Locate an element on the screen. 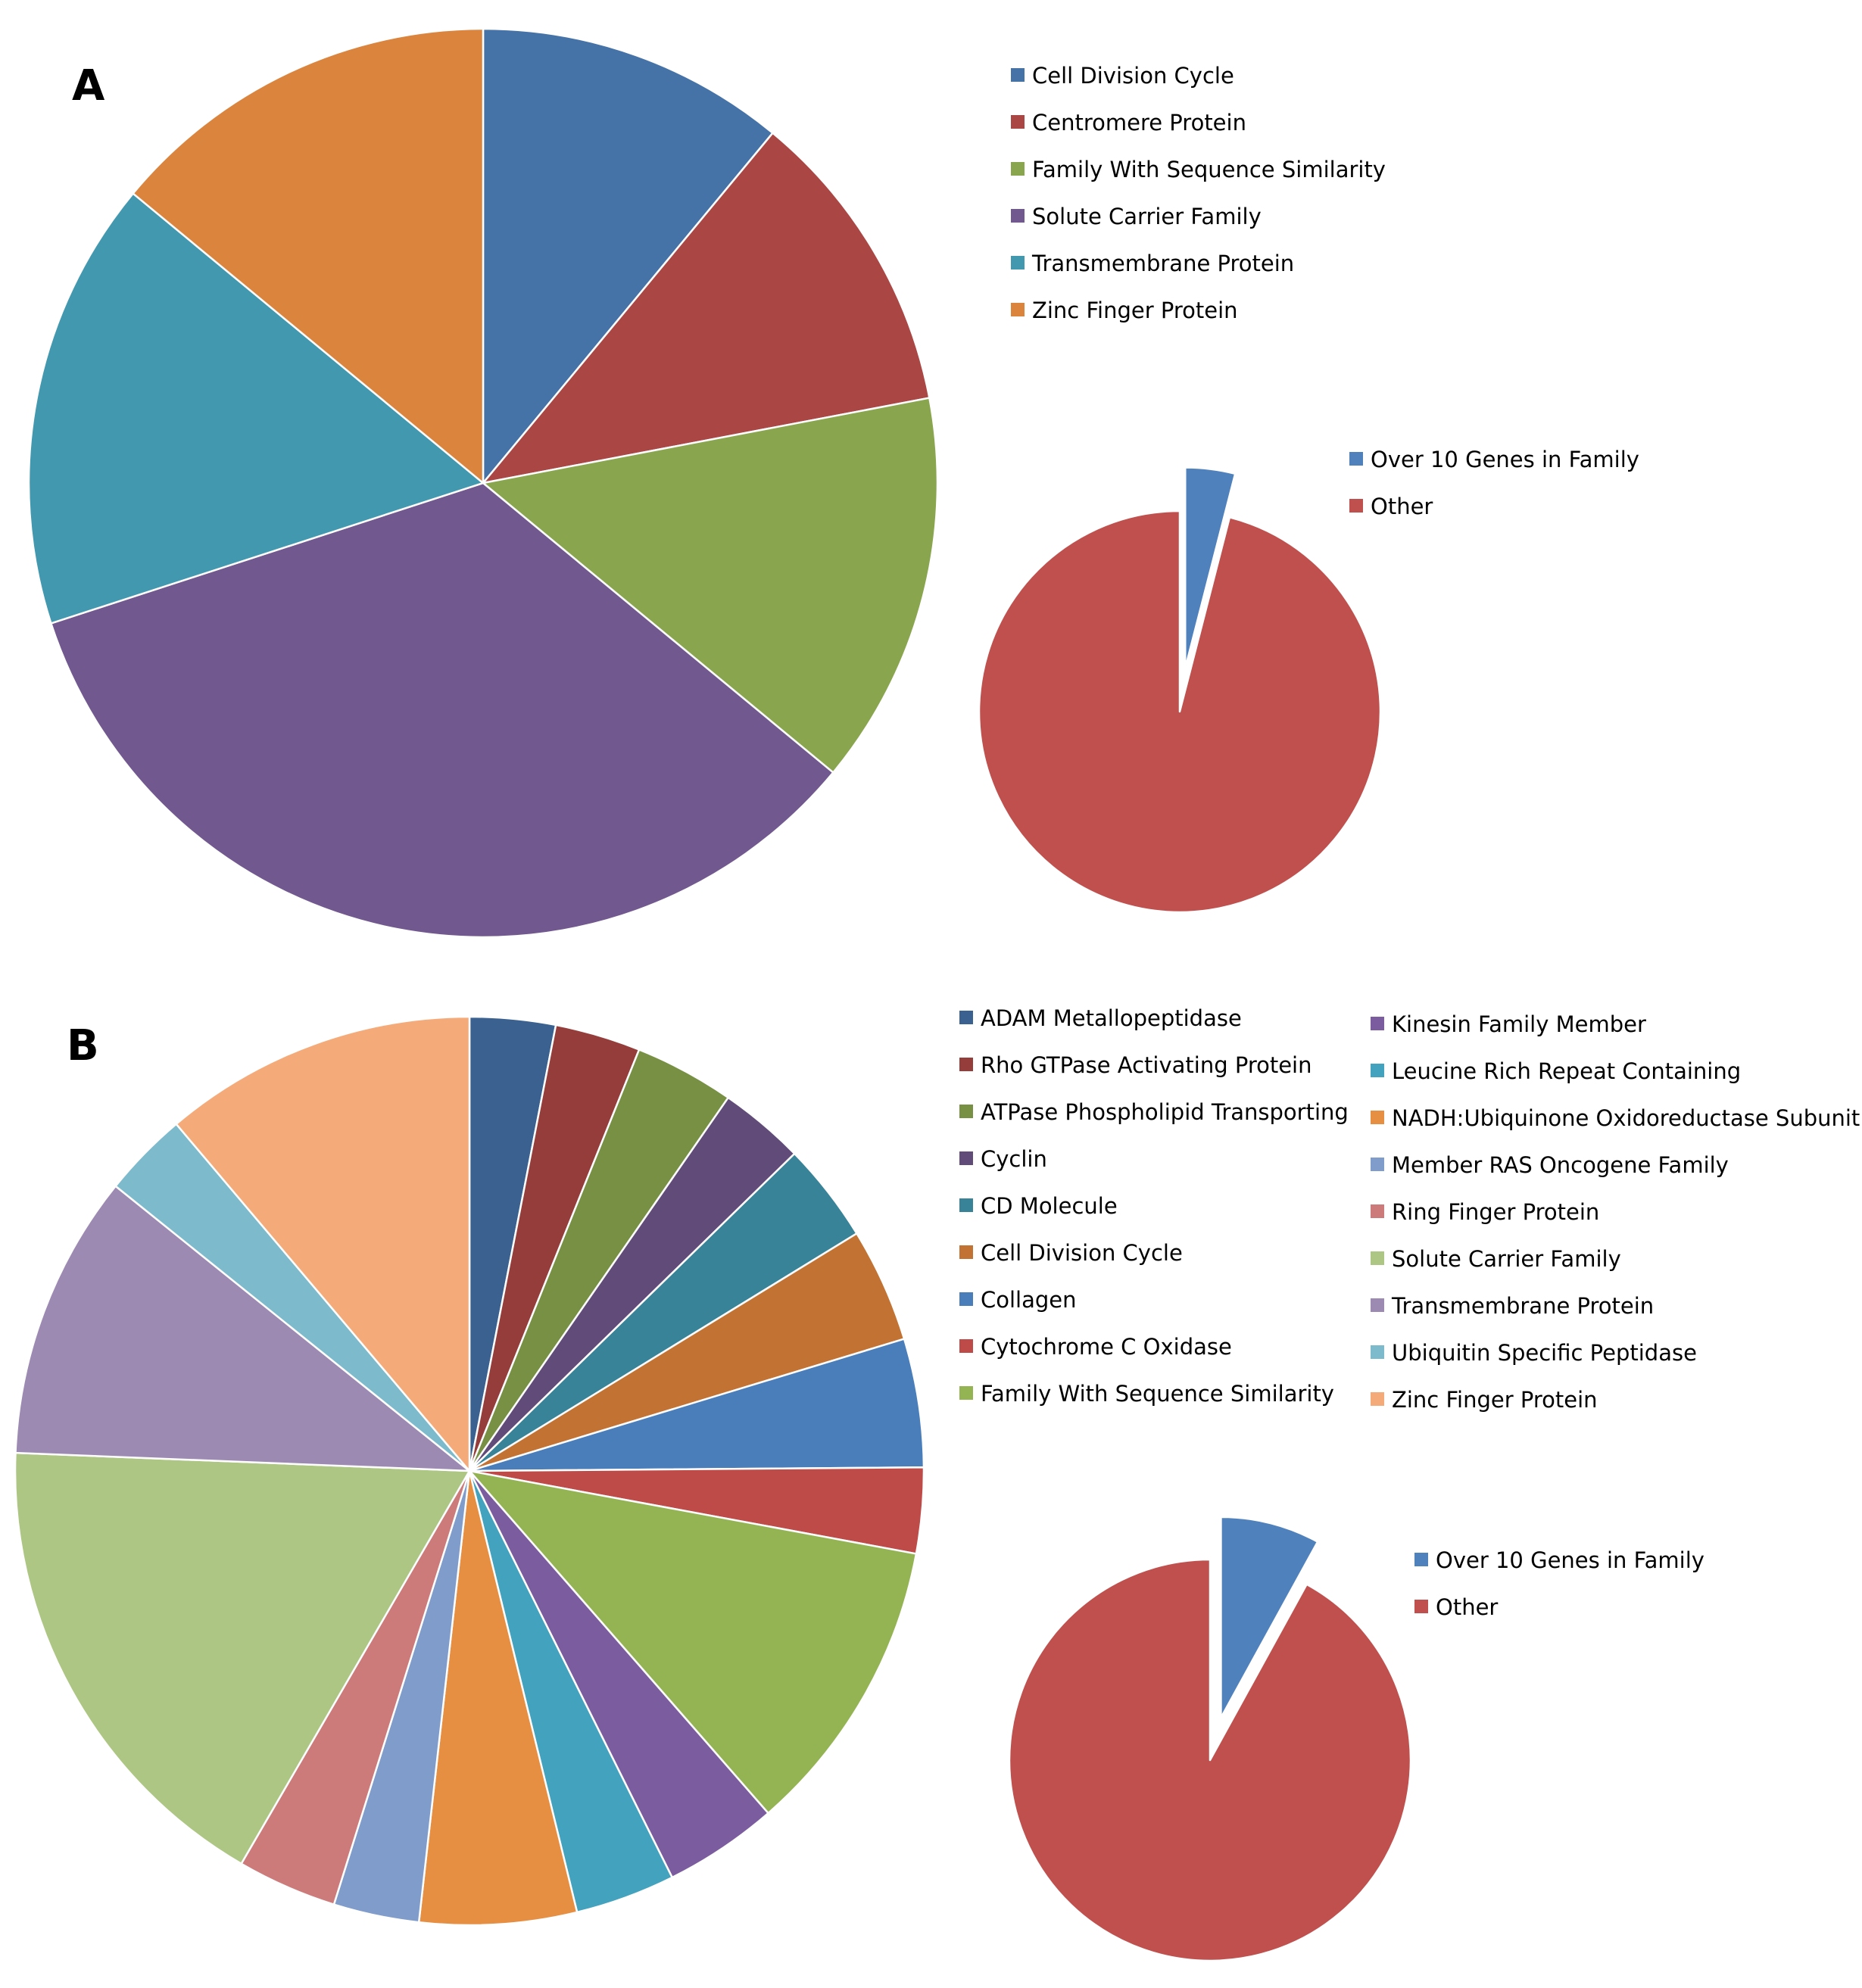 The image size is (1862, 1988). pie-slice-cell-division-cycle is located at coordinates (628, 256).